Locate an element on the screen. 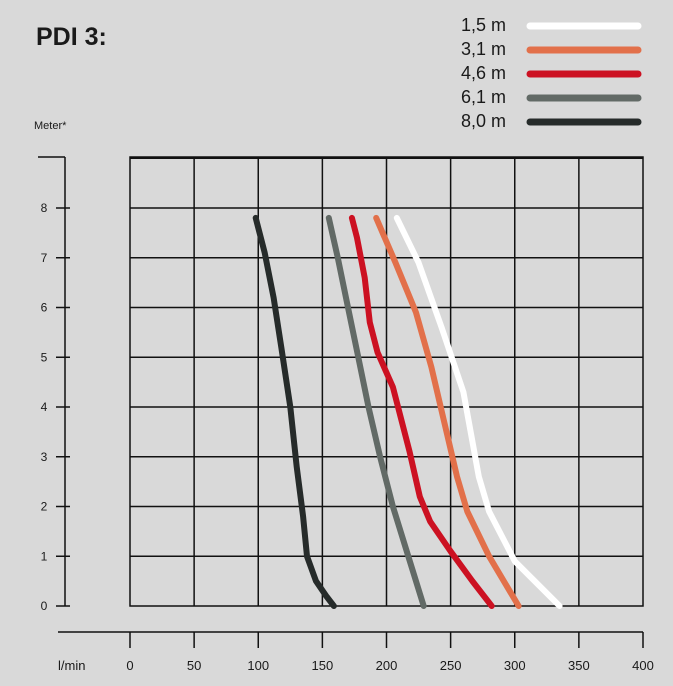 Image resolution: width=673 pixels, height=686 pixels. legend-label: 1,5 m is located at coordinates (483, 25).